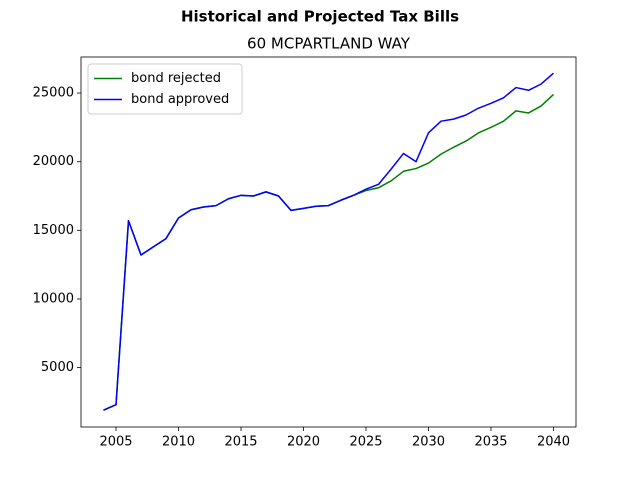 Image resolution: width=640 pixels, height=480 pixels. Describe the element at coordinates (240, 442) in the screenshot. I see `x-tick-label: 2015` at that location.